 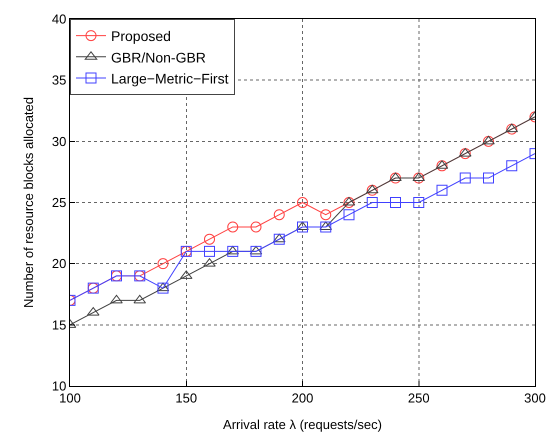 What do you see at coordinates (158, 57) in the screenshot?
I see `legend-label: GBR/Non-GBR` at bounding box center [158, 57].